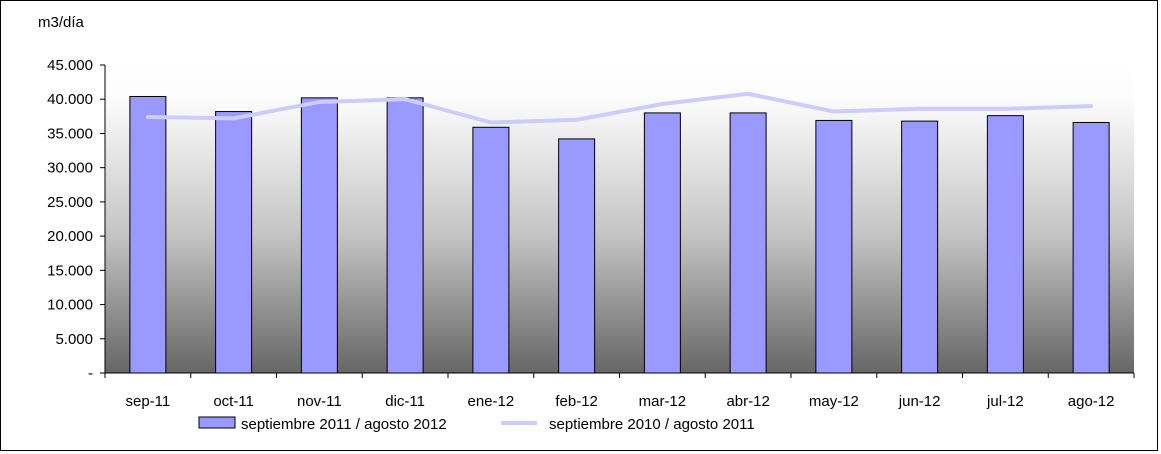  Describe the element at coordinates (61, 22) in the screenshot. I see `y-axis-title: m3/día` at that location.